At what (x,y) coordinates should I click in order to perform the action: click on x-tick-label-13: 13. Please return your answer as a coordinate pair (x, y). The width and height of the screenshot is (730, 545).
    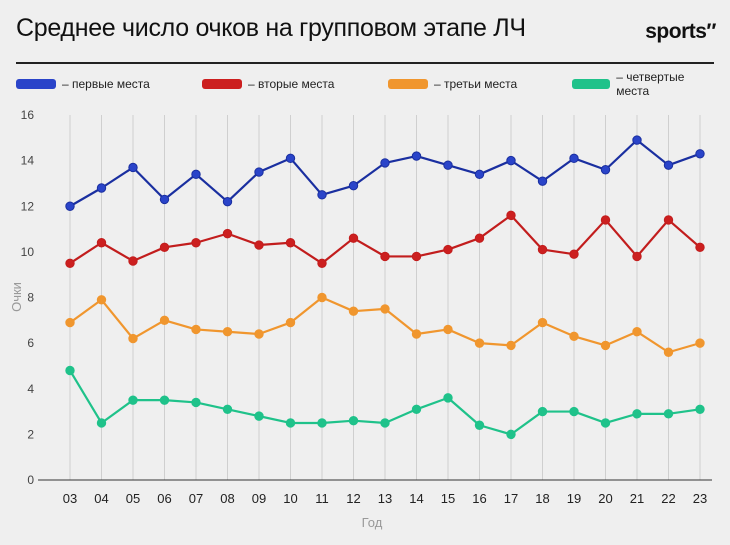
    Looking at the image, I should click on (385, 498).